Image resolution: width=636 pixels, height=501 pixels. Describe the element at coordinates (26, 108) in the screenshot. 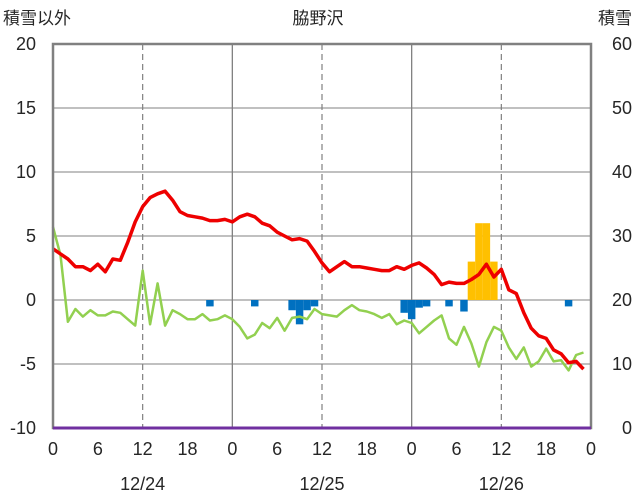

I see `left-tick-label: 15` at that location.